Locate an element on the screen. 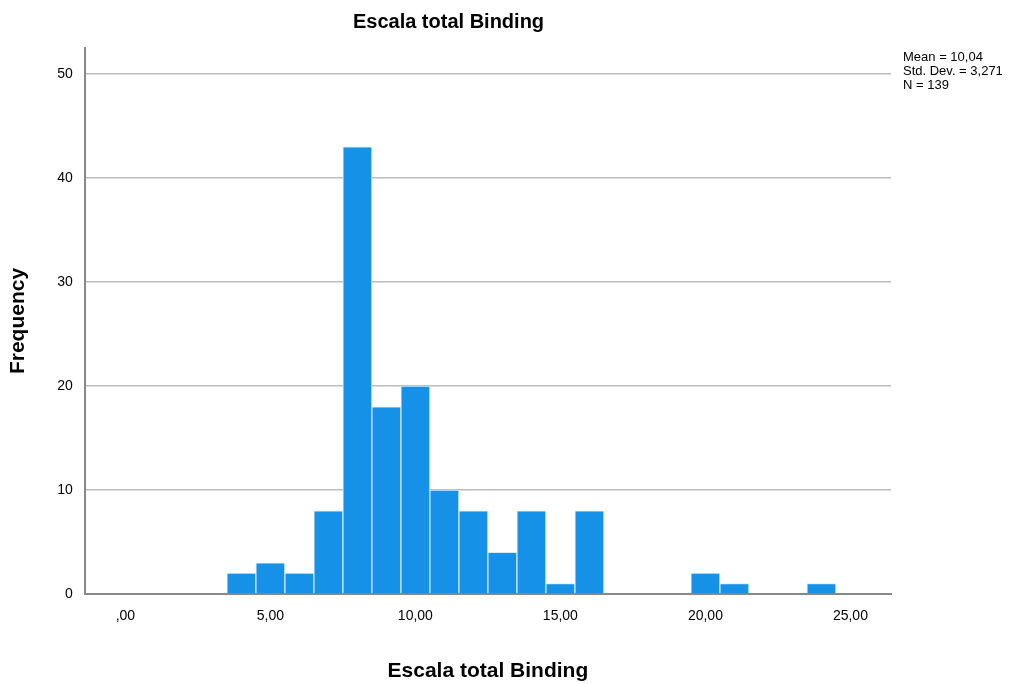  x-tick-label: 5,00 is located at coordinates (270, 615).